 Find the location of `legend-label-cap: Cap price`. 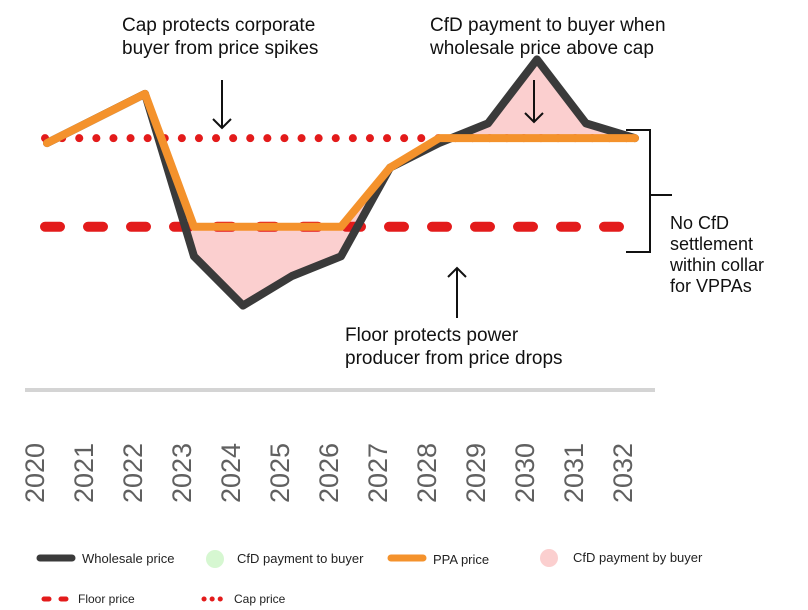

legend-label-cap: Cap price is located at coordinates (260, 599).